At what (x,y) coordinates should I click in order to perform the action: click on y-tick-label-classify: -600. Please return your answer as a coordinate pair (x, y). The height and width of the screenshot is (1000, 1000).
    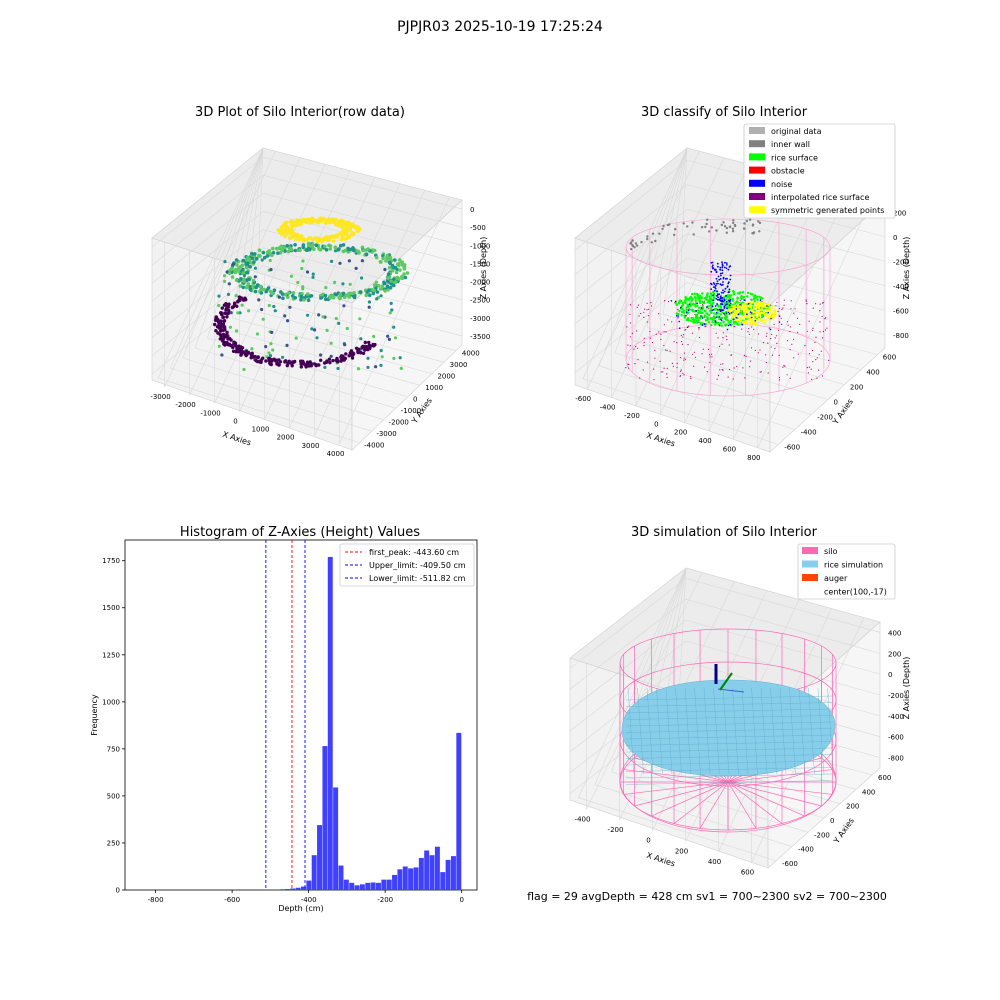
    Looking at the image, I should click on (792, 448).